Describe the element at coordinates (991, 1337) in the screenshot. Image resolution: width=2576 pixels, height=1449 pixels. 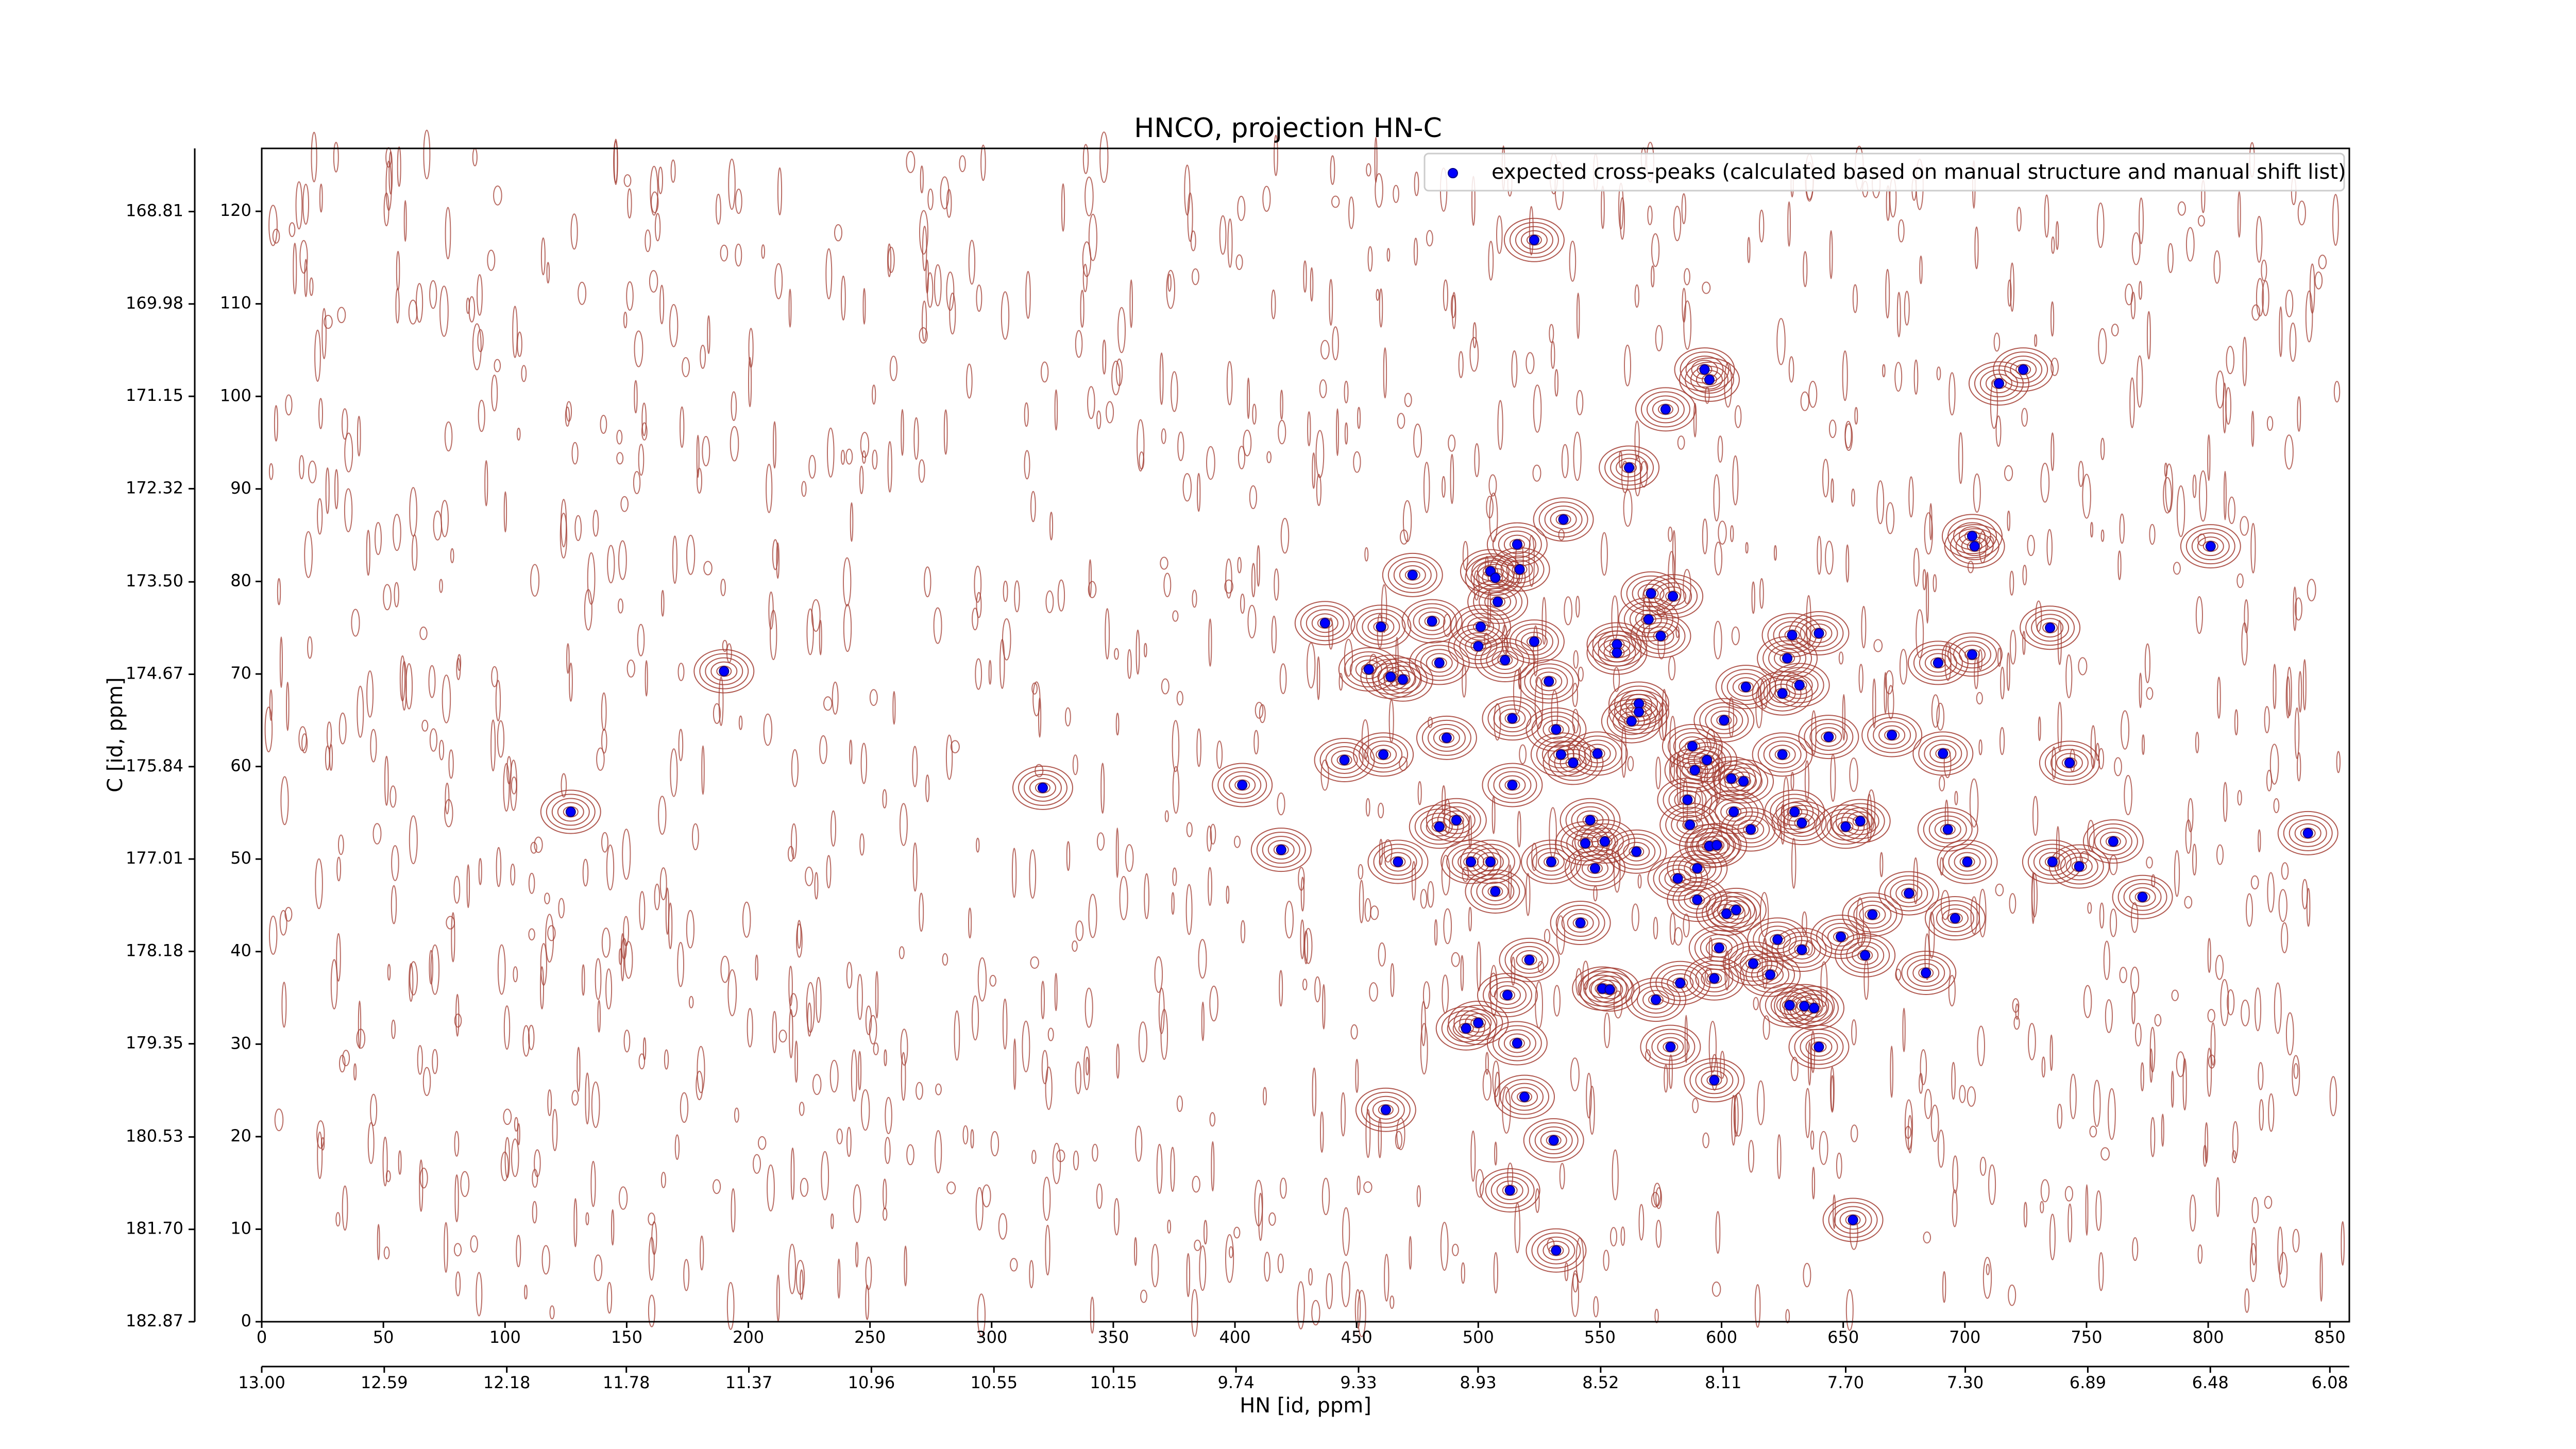
I see `x-tick-label: 300` at that location.